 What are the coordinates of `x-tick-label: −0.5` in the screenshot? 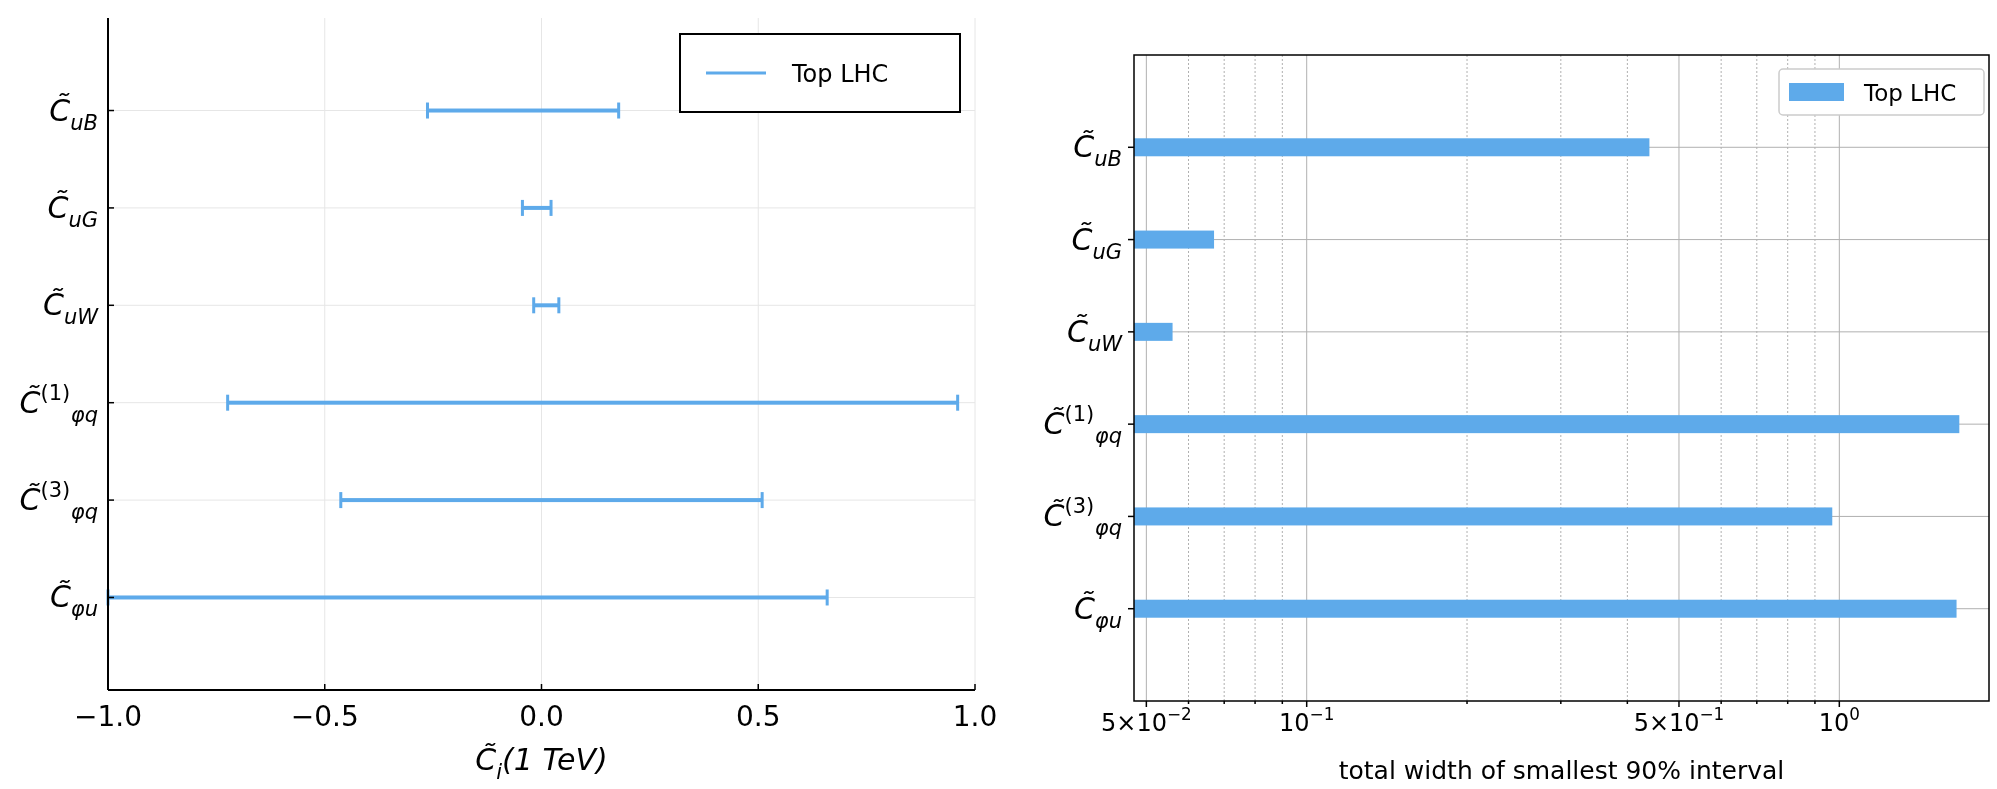 It's located at (324, 716).